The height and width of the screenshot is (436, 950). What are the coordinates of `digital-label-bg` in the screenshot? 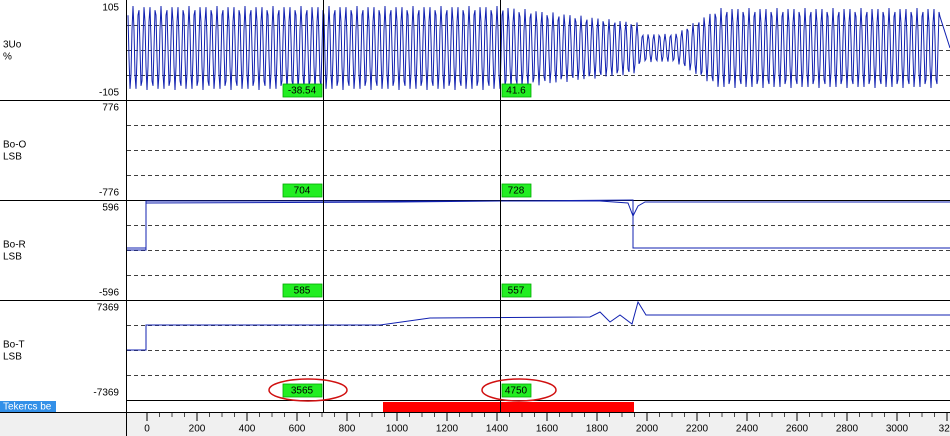 It's located at (28, 406).